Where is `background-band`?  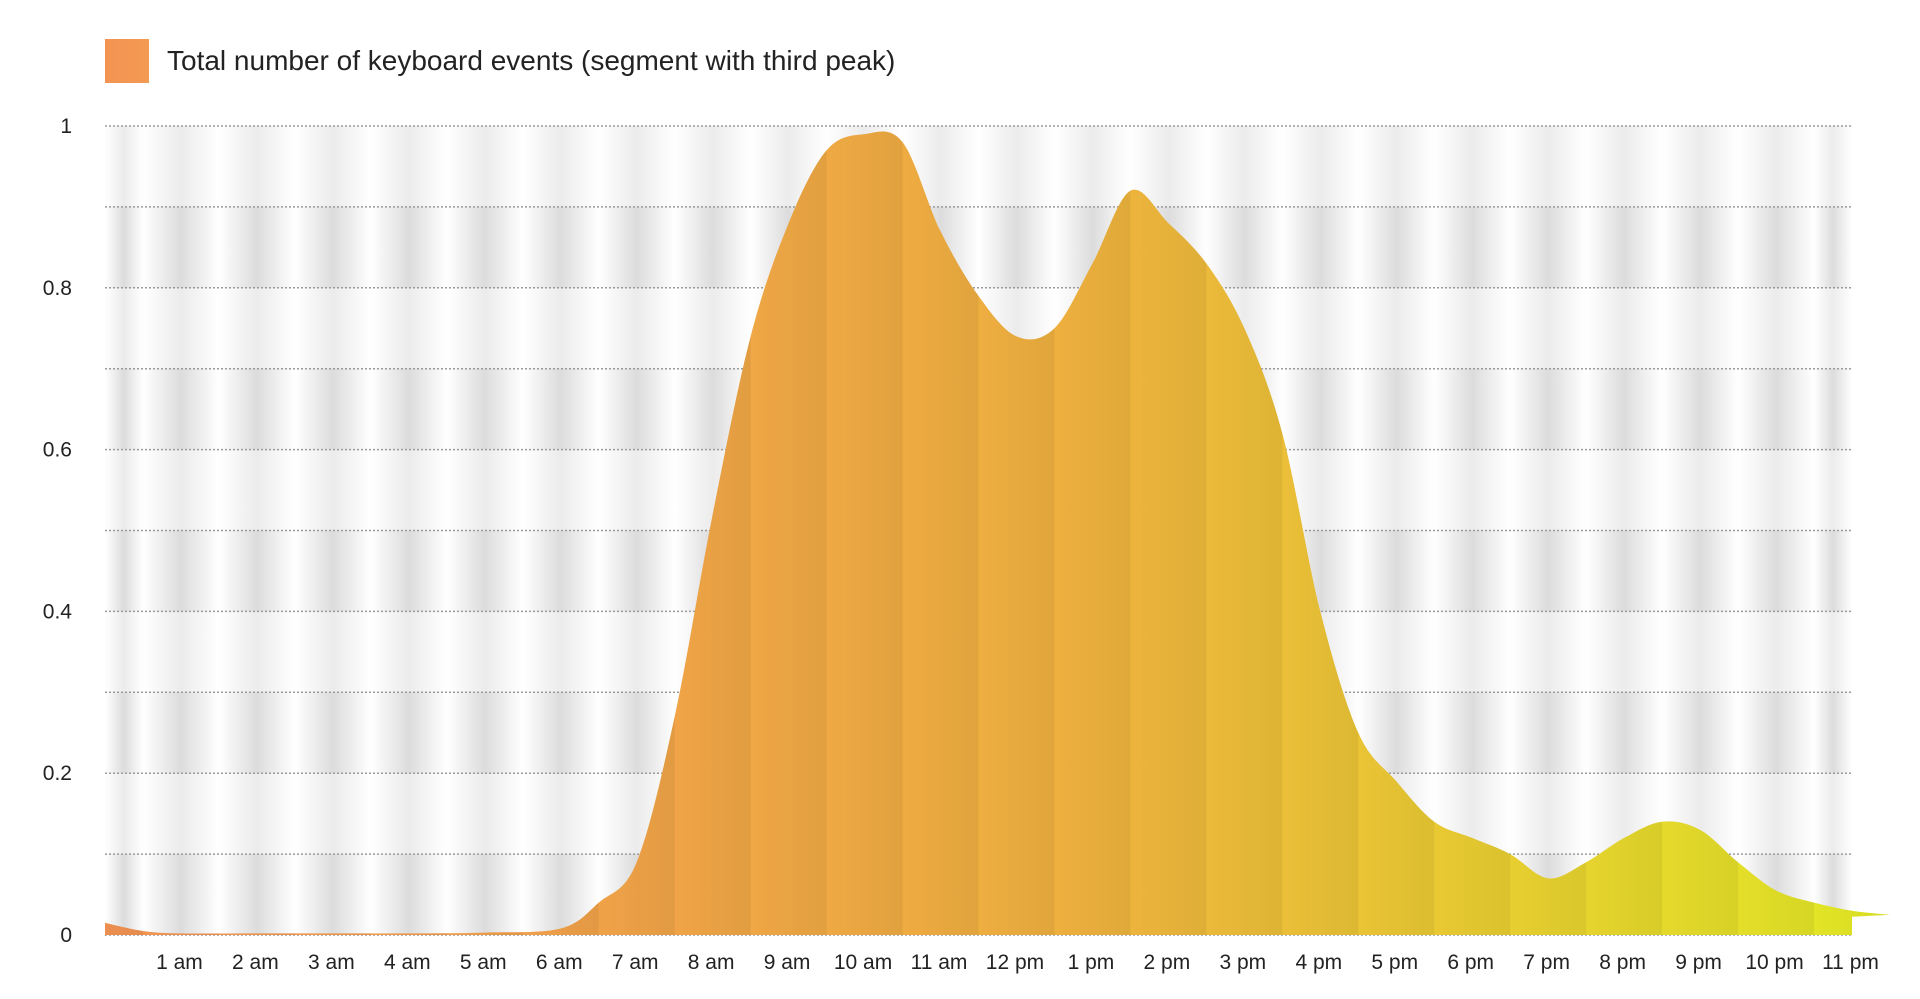
background-band is located at coordinates (978, 166).